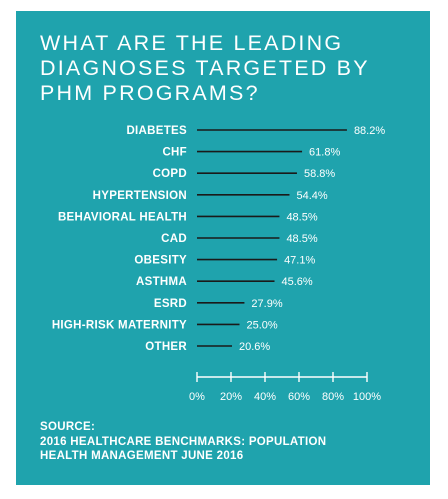  I want to click on value-label: 88.2%, so click(369, 131).